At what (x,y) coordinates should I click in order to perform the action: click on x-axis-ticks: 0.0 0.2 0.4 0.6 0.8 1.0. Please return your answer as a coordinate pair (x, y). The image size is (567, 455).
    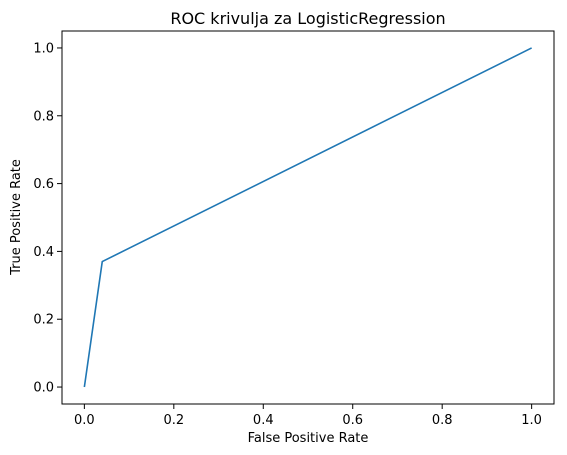
    Looking at the image, I should click on (308, 416).